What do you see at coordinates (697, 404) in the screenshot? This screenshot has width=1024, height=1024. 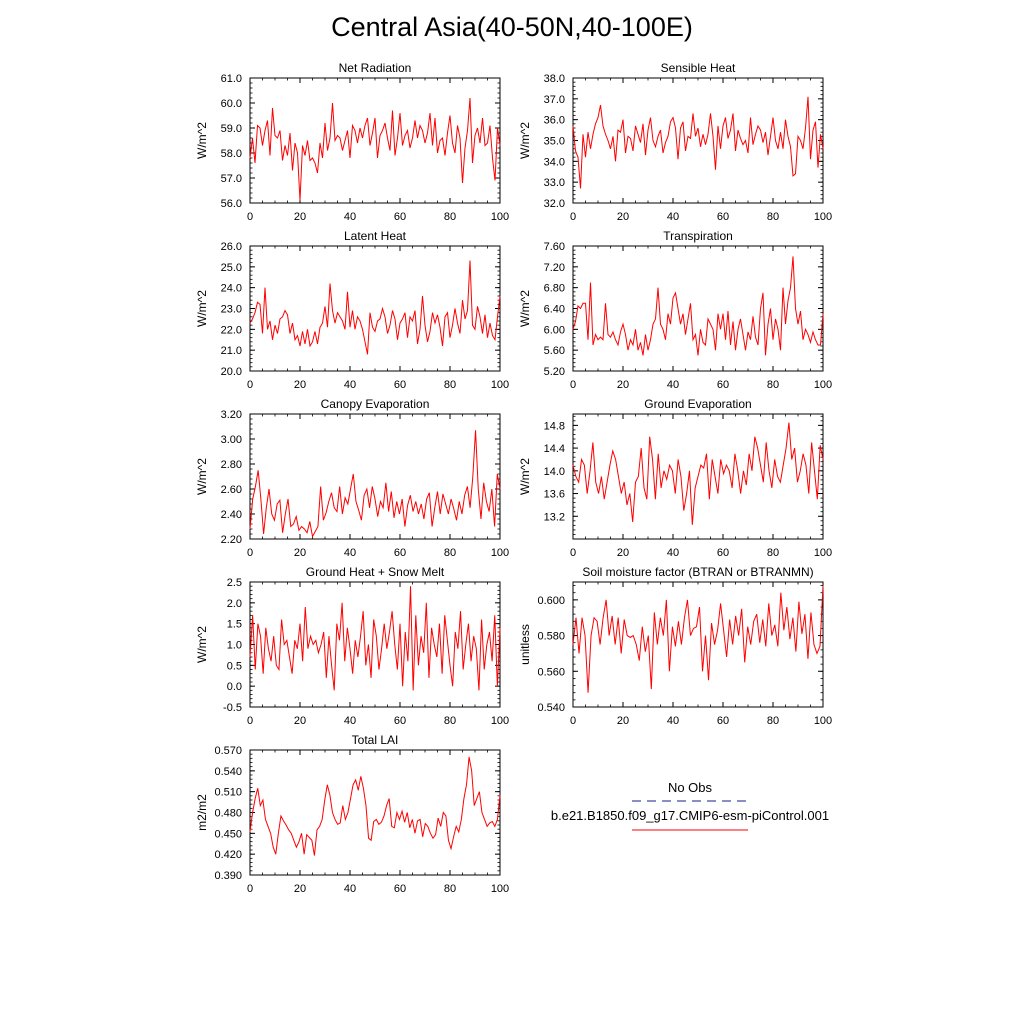 I see `ground-evaporation-title: Ground Evaporation` at bounding box center [697, 404].